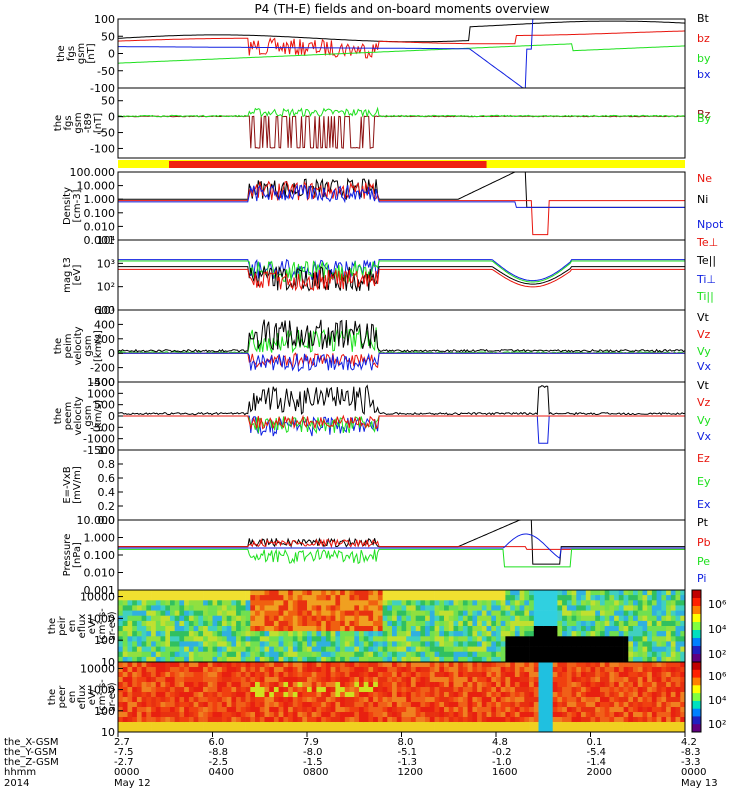 This screenshot has width=750, height=800. I want to click on y-axis-label: -t89, so click(88, 123).